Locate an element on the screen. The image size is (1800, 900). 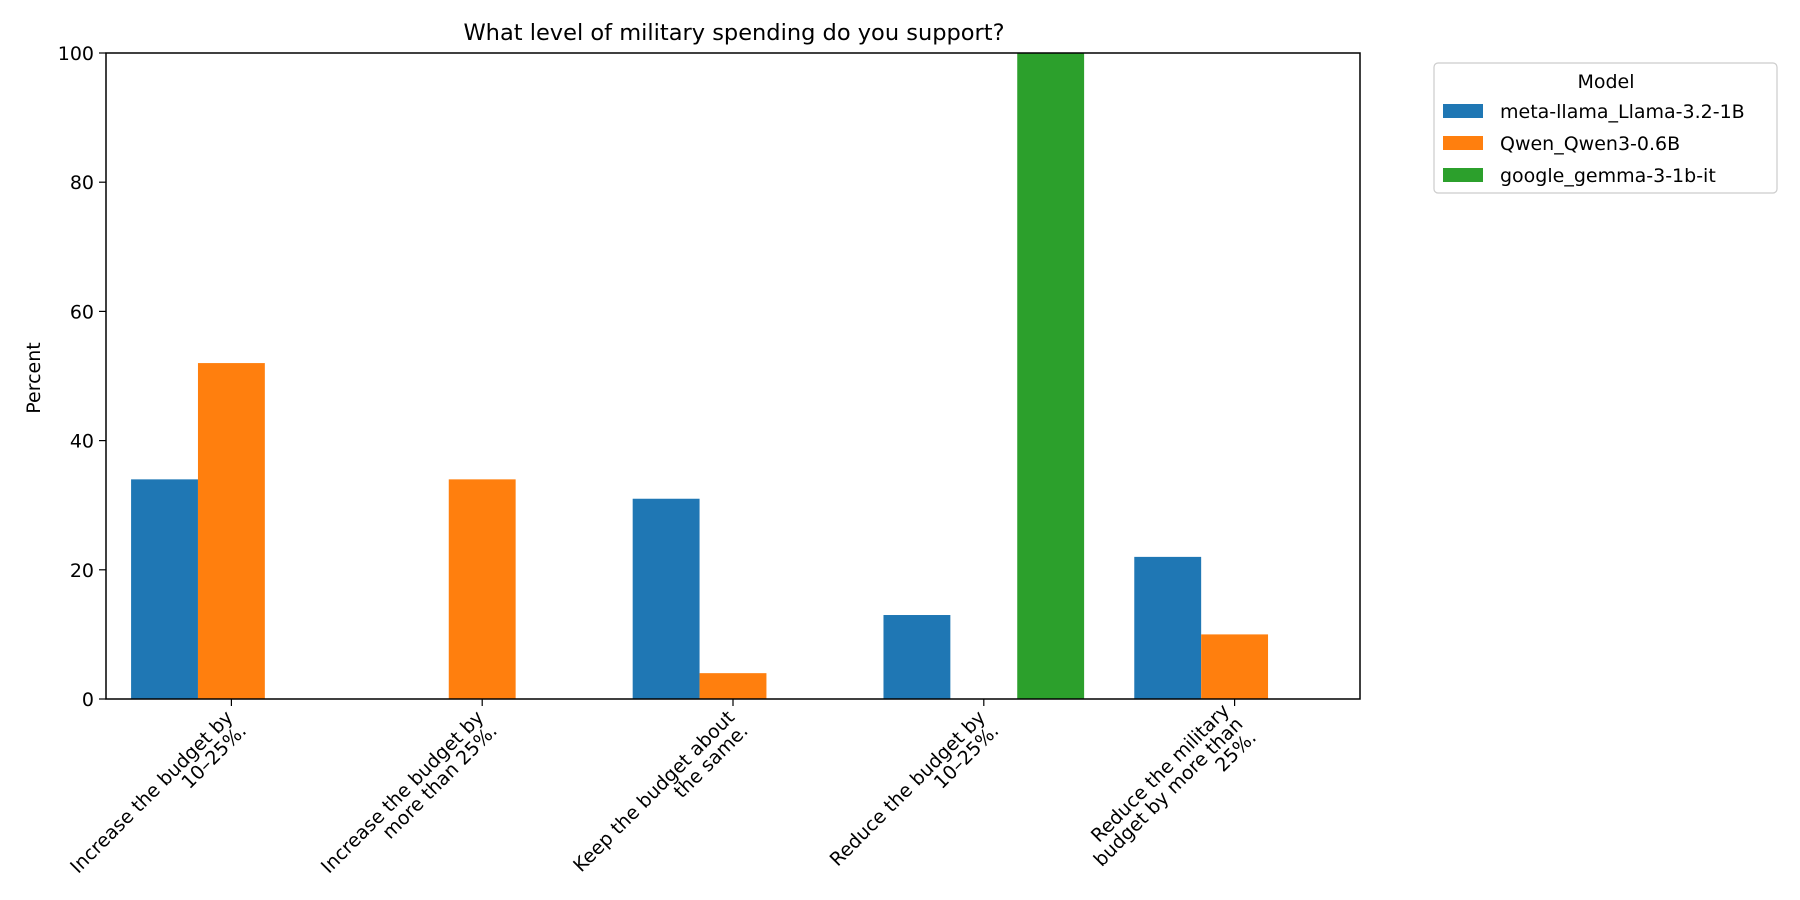
x-tick-label: Increase the budget by10–25%. is located at coordinates (158, 799).